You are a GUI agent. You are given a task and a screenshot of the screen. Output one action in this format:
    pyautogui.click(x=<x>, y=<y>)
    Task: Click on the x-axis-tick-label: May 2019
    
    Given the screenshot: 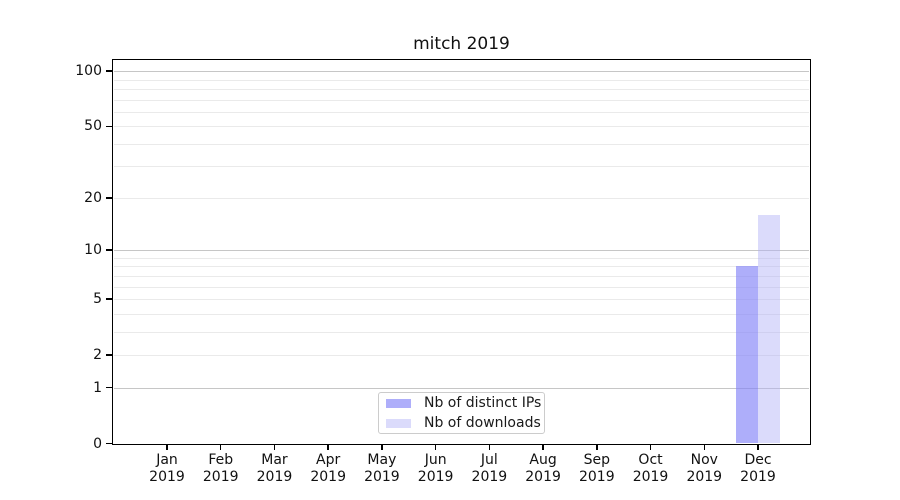 What is the action you would take?
    pyautogui.click(x=382, y=469)
    